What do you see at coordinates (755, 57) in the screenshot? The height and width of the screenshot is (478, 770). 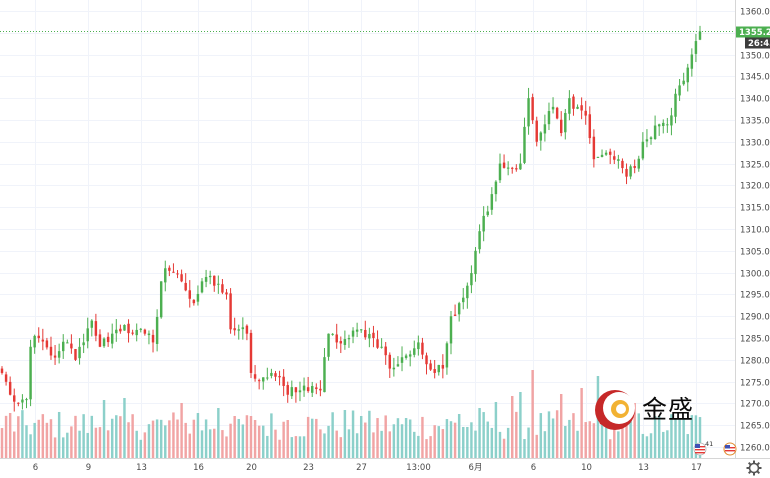 I see `price-tick-label: 1350.00` at bounding box center [755, 57].